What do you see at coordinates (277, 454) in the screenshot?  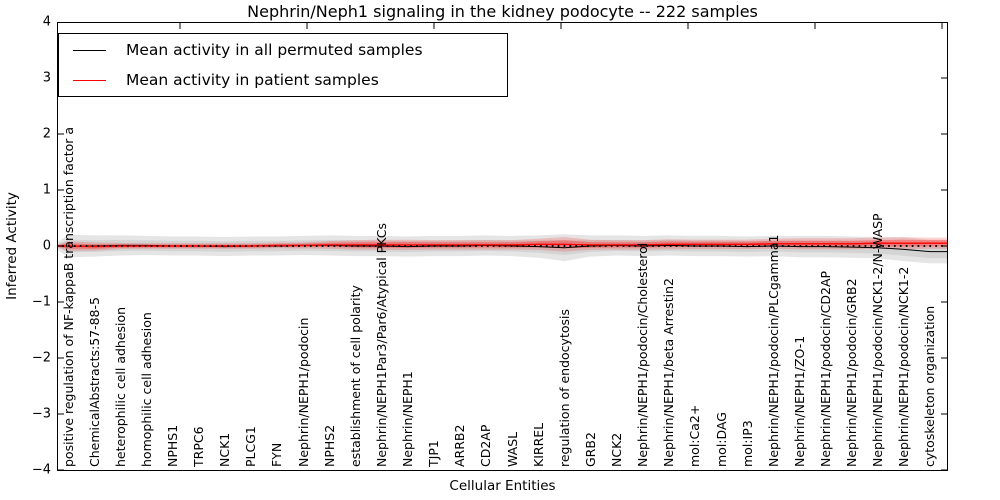 I see `x-category-label: FYN` at bounding box center [277, 454].